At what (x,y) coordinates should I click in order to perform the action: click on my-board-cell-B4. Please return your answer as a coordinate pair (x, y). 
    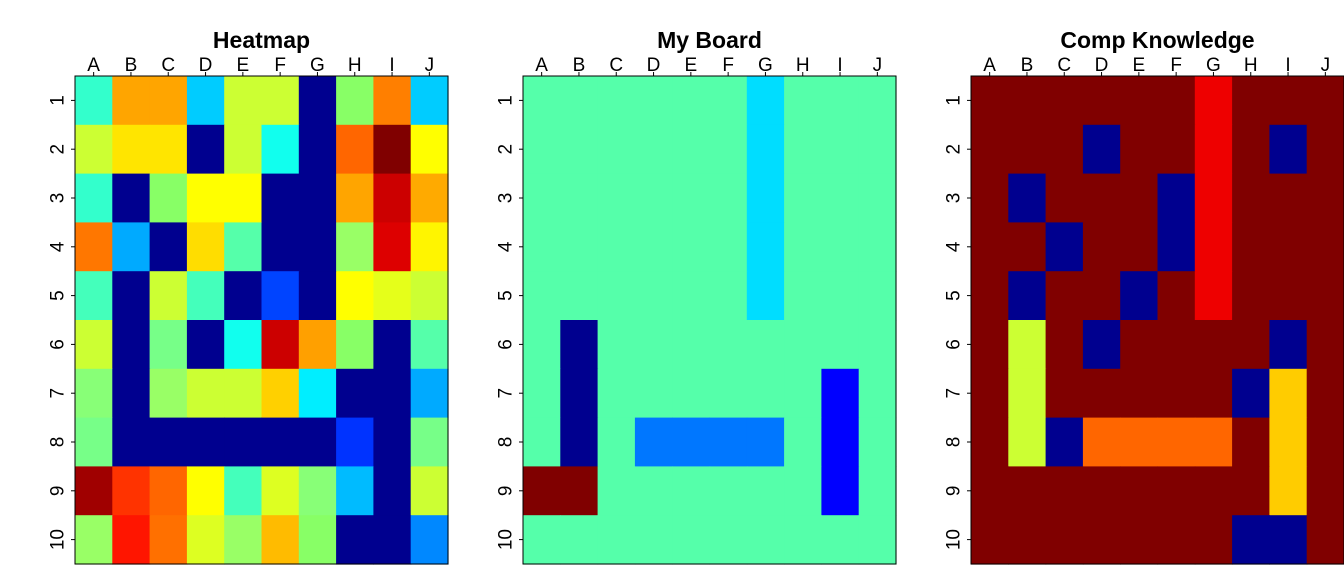
    Looking at the image, I should click on (579, 247).